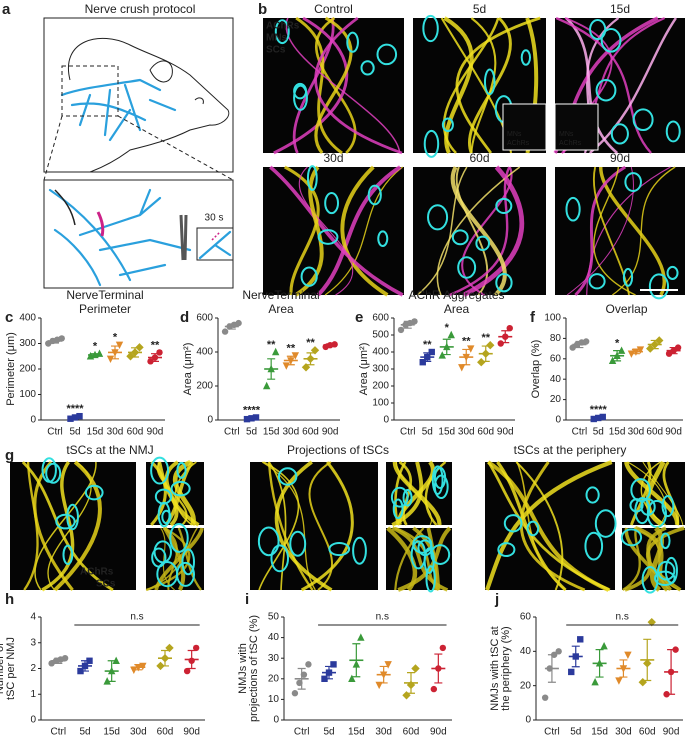 This screenshot has width=685, height=738. I want to click on image-title: tSCs at the periphery, so click(570, 450).